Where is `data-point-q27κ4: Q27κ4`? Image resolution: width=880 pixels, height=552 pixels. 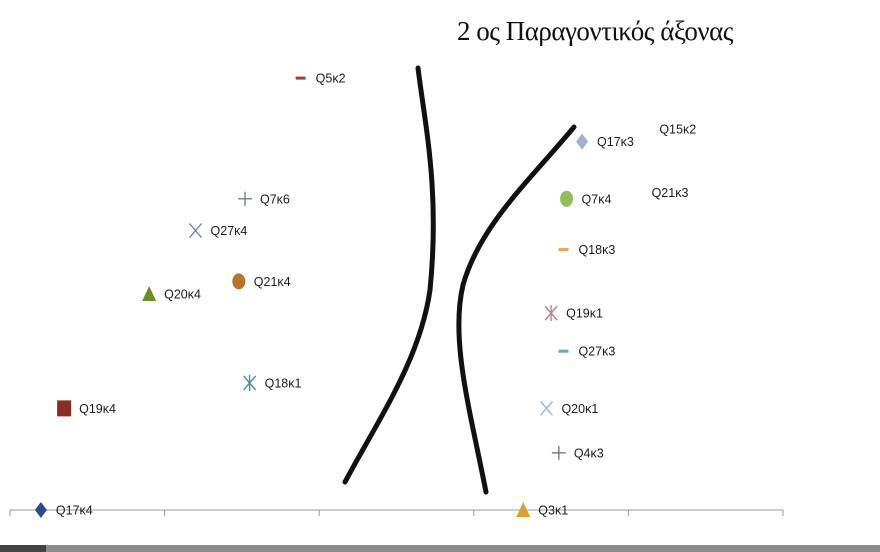 data-point-q27κ4: Q27κ4 is located at coordinates (218, 230).